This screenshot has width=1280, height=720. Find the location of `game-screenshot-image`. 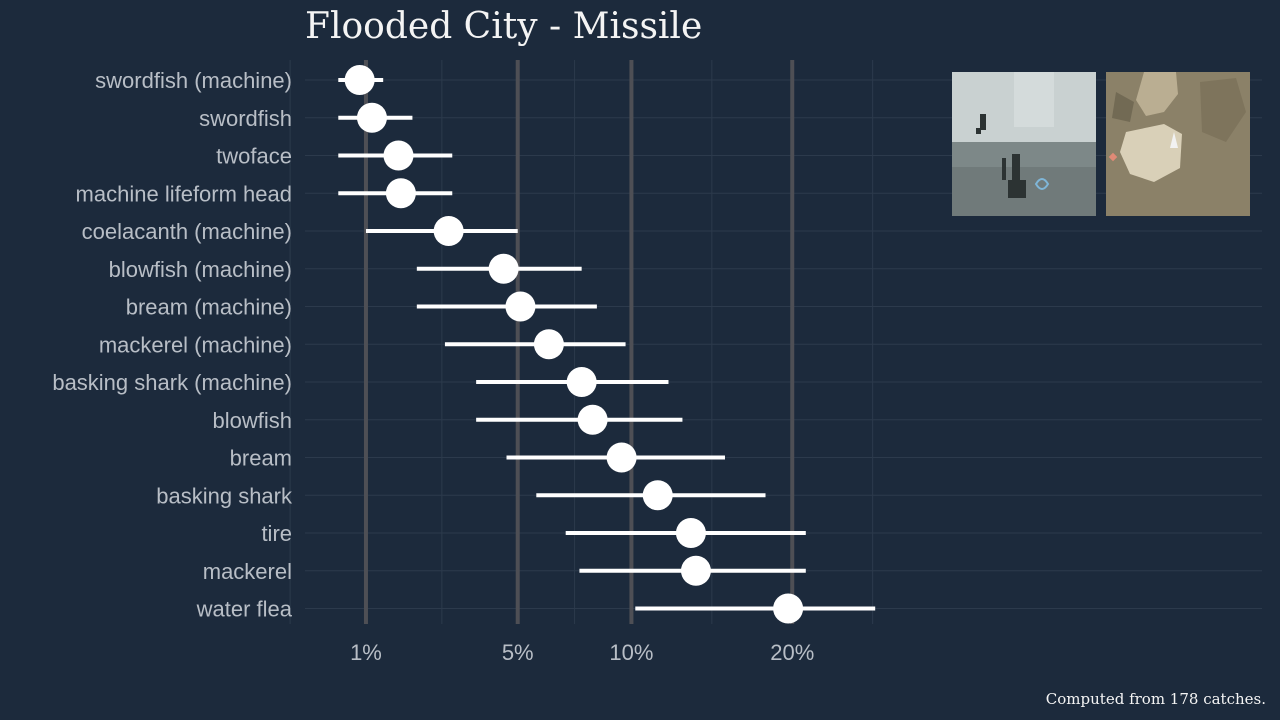

game-screenshot-image is located at coordinates (1024, 144).